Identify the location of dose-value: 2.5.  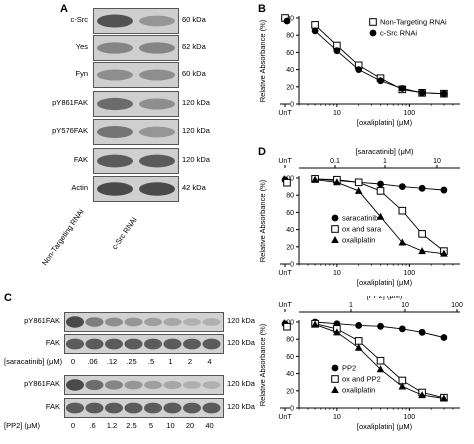
(131, 425).